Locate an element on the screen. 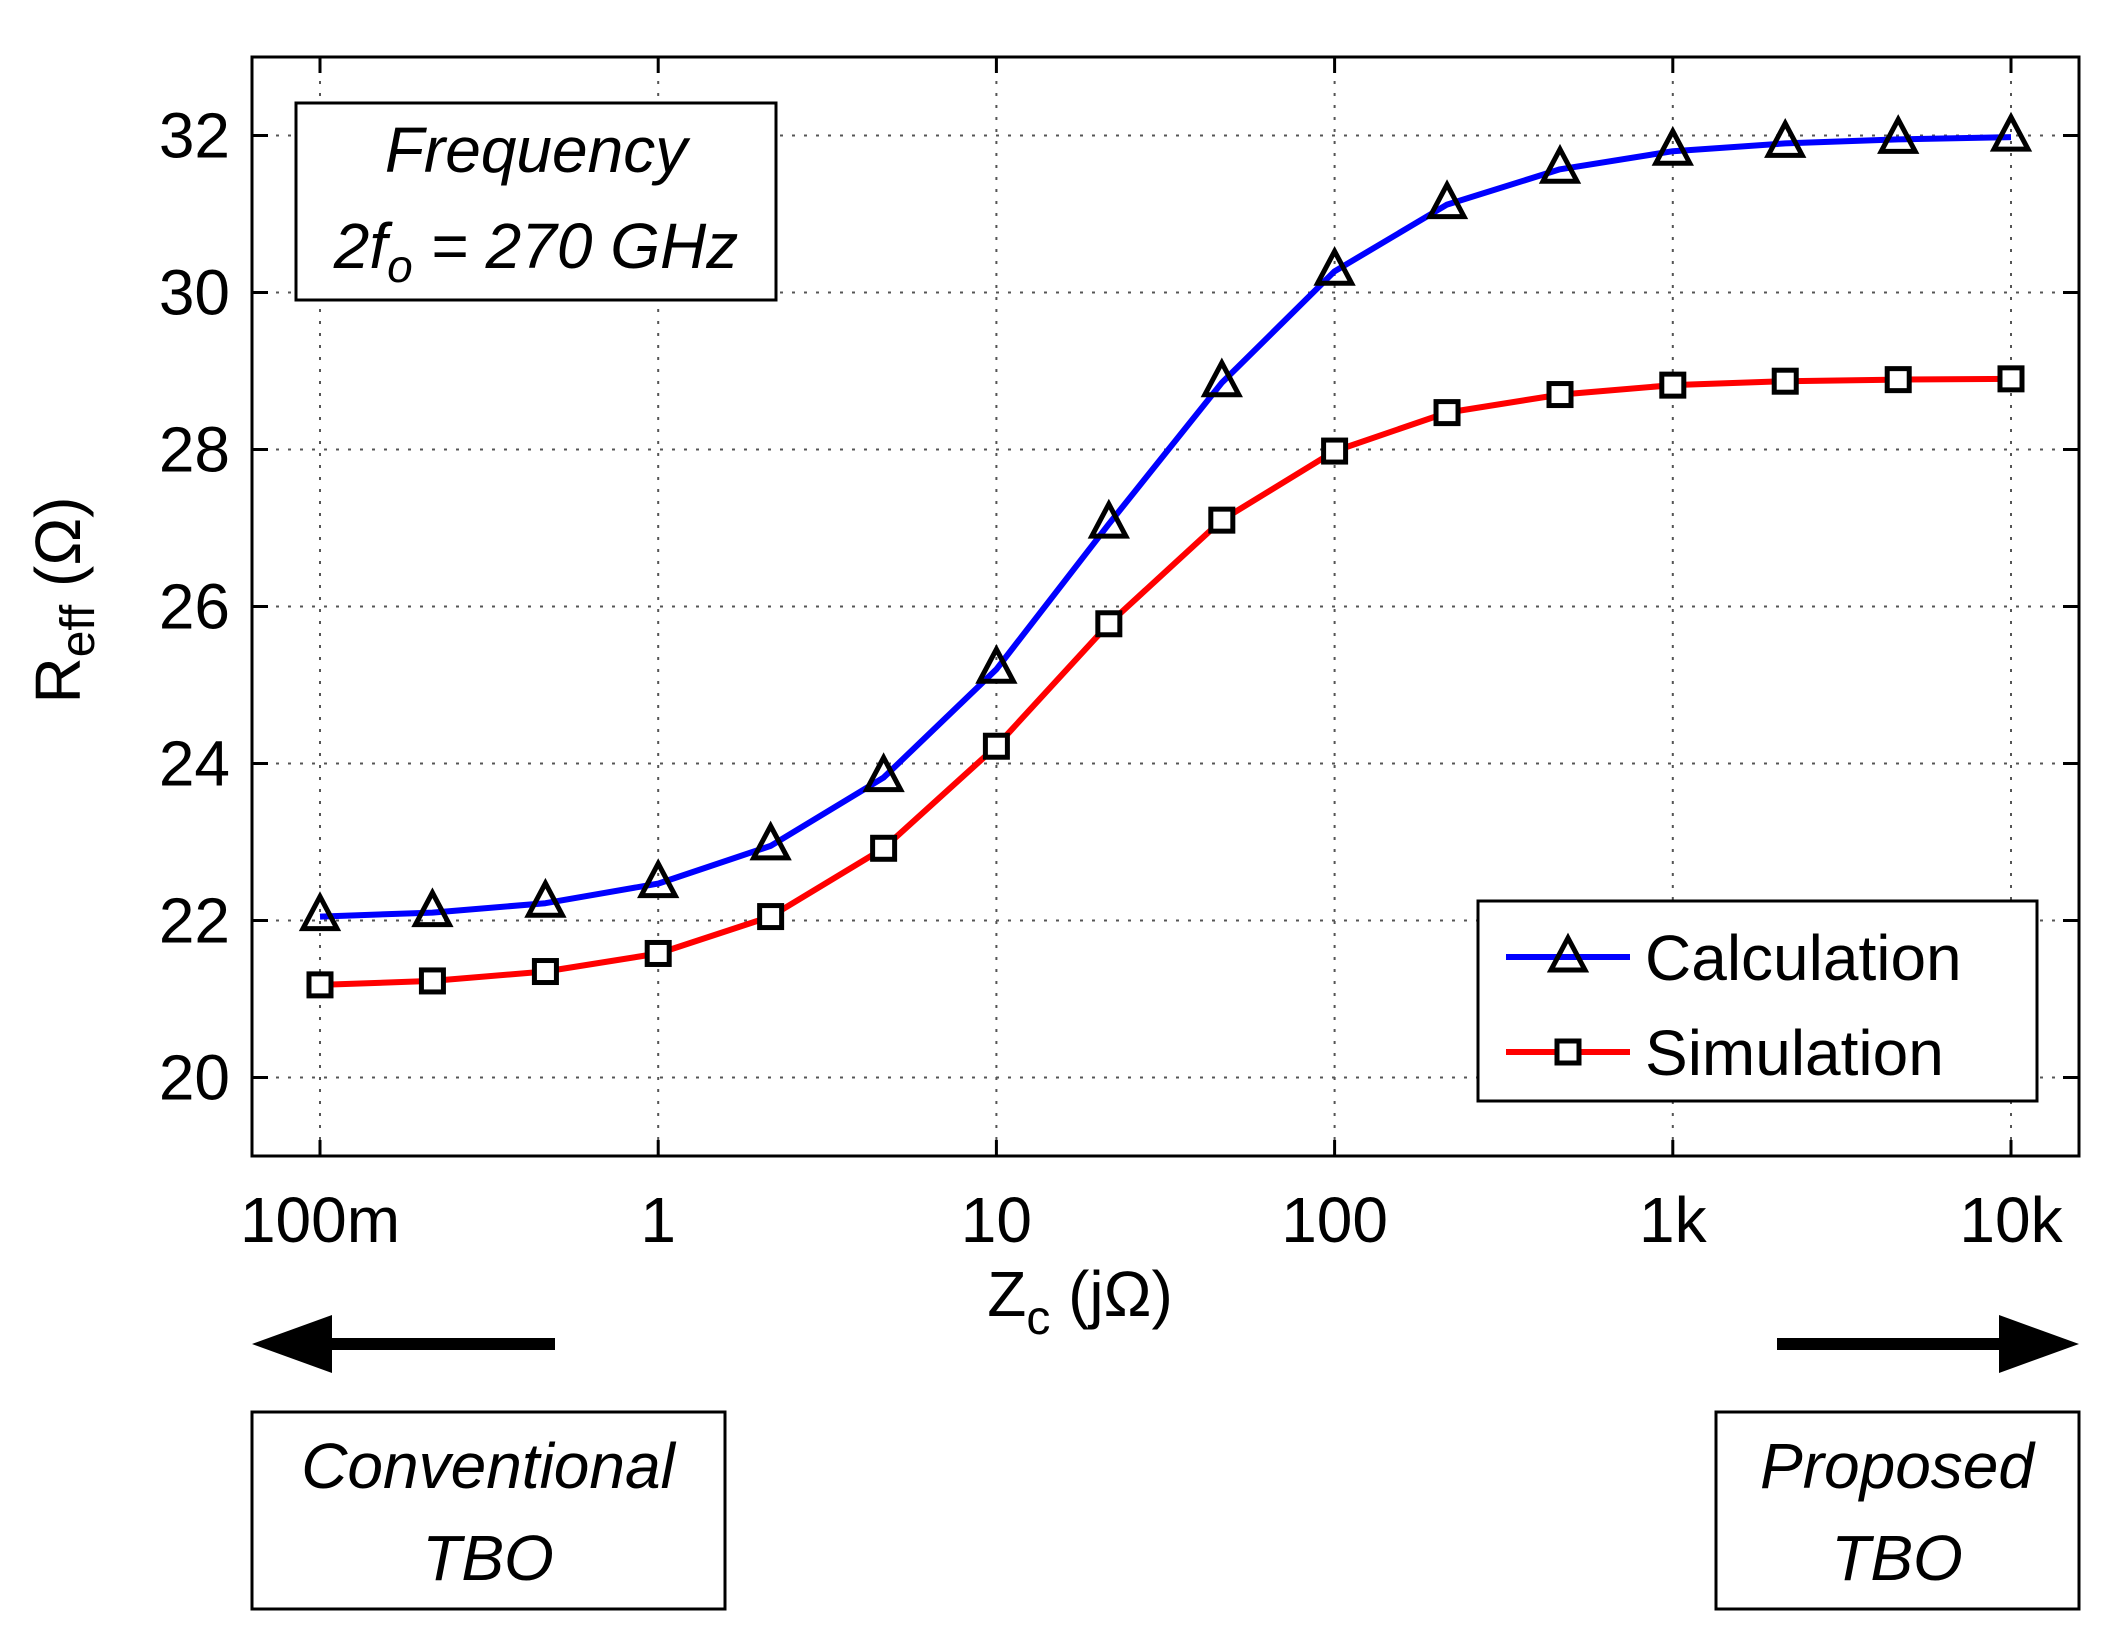 This screenshot has height=1630, width=2115. y-tick-label: 32 is located at coordinates (194, 136).